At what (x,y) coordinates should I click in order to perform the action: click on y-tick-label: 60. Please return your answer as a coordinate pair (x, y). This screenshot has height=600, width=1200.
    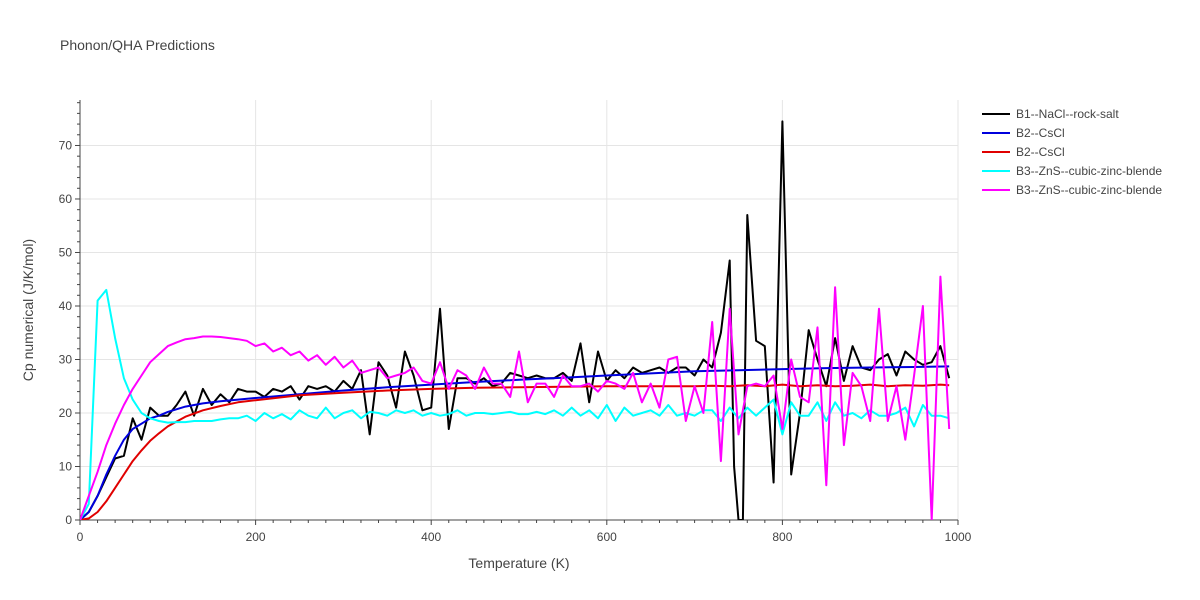
    Looking at the image, I should click on (66, 199).